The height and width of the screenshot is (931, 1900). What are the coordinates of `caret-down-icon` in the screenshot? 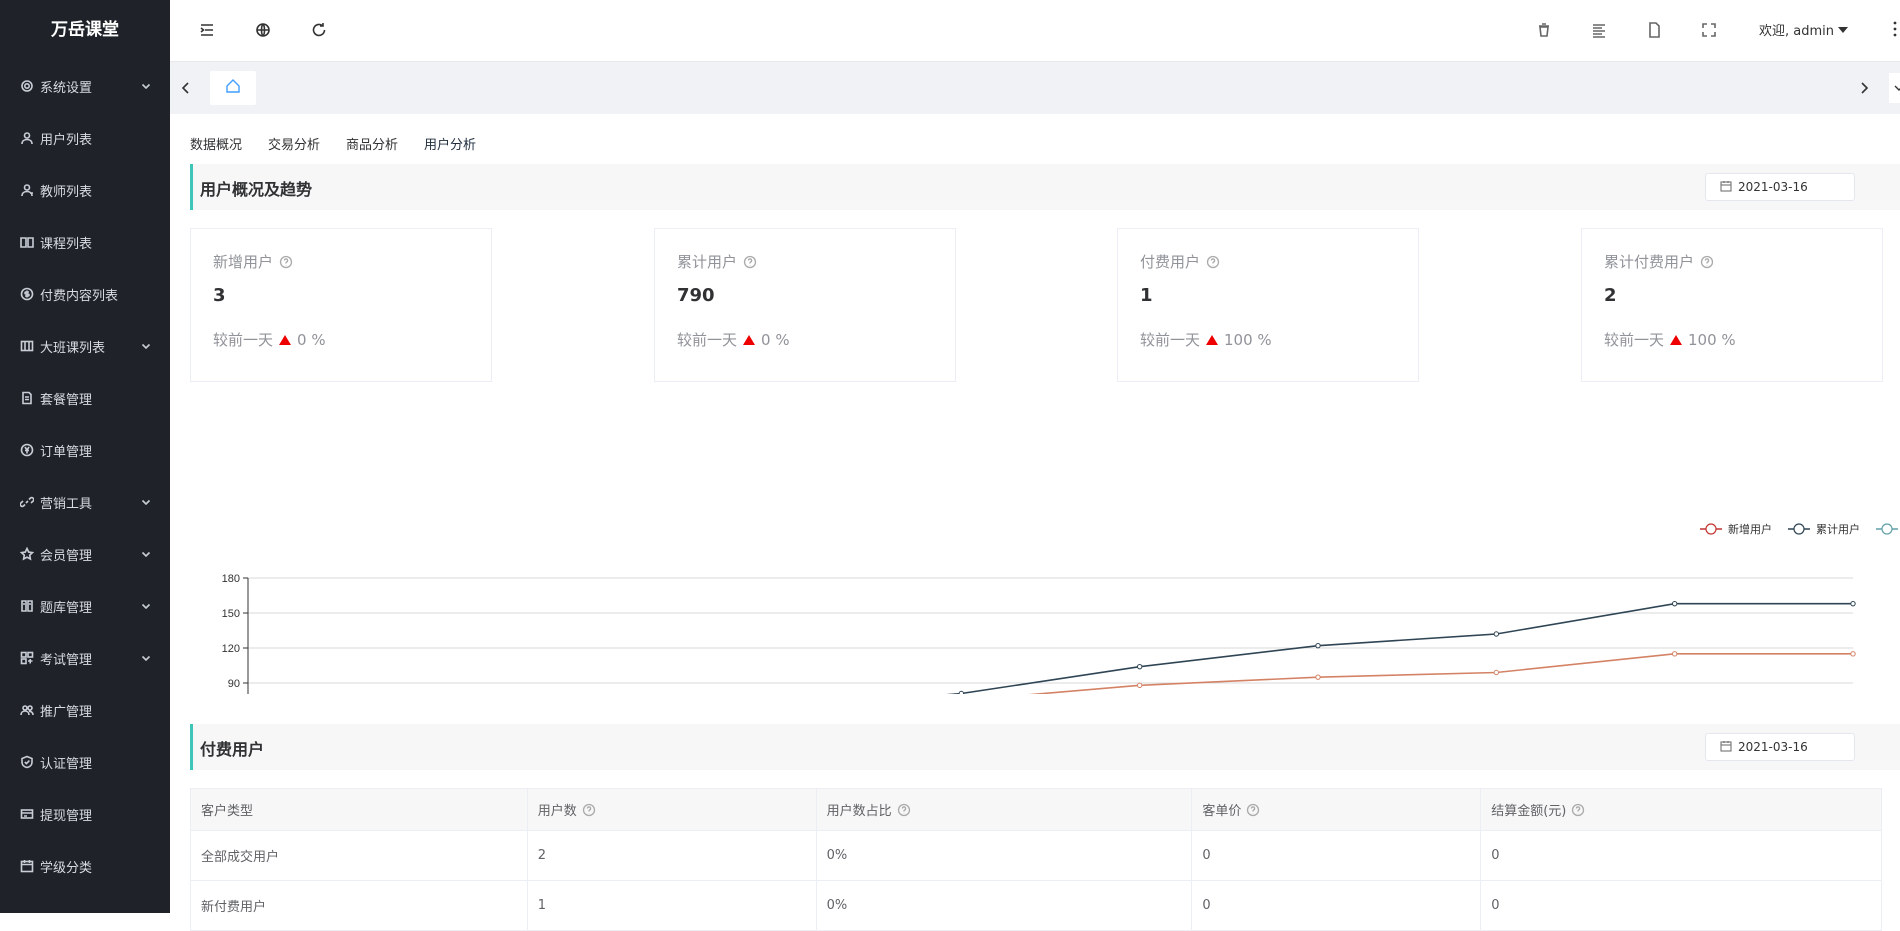 It's located at (1843, 29).